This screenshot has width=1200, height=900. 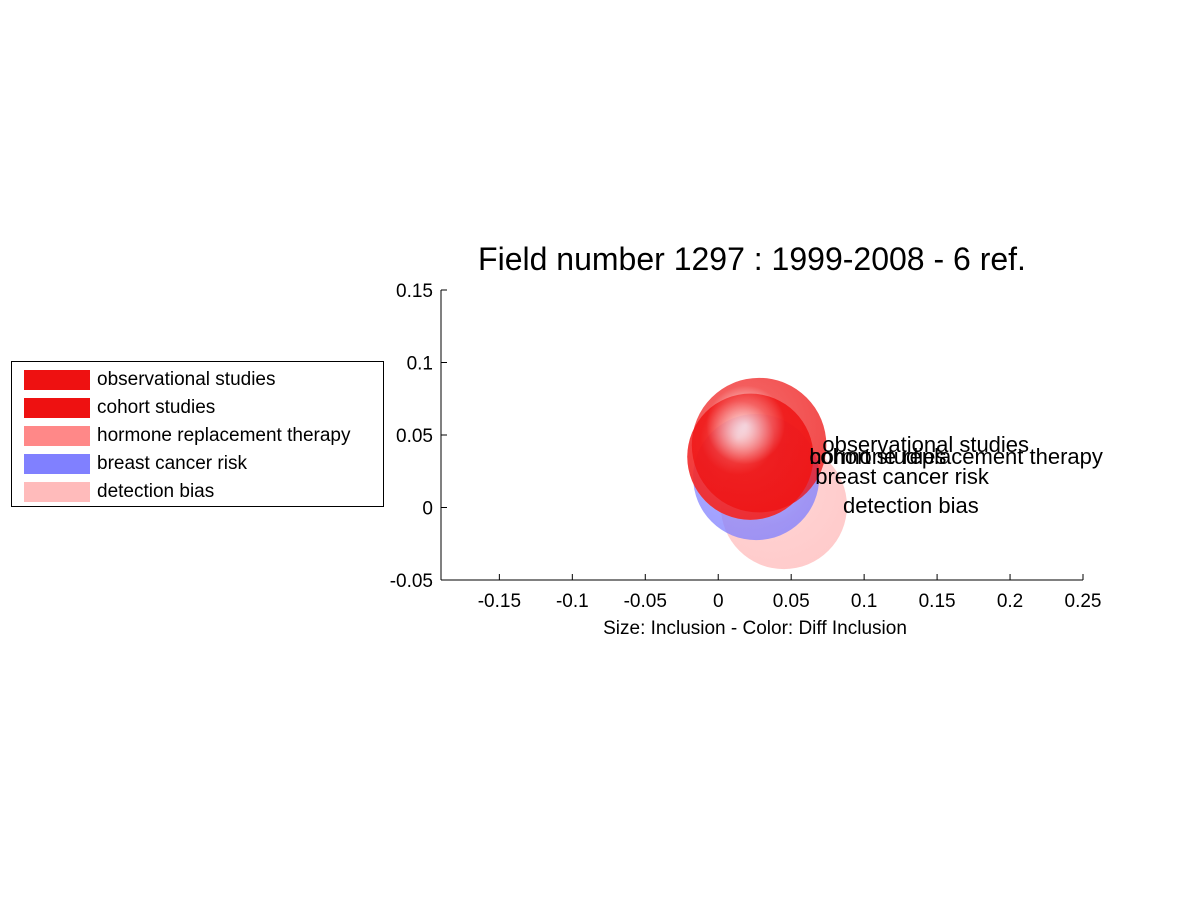 I want to click on chart-title: Field number 1297 : 1999-2008 - 6 ref., so click(x=752, y=259).